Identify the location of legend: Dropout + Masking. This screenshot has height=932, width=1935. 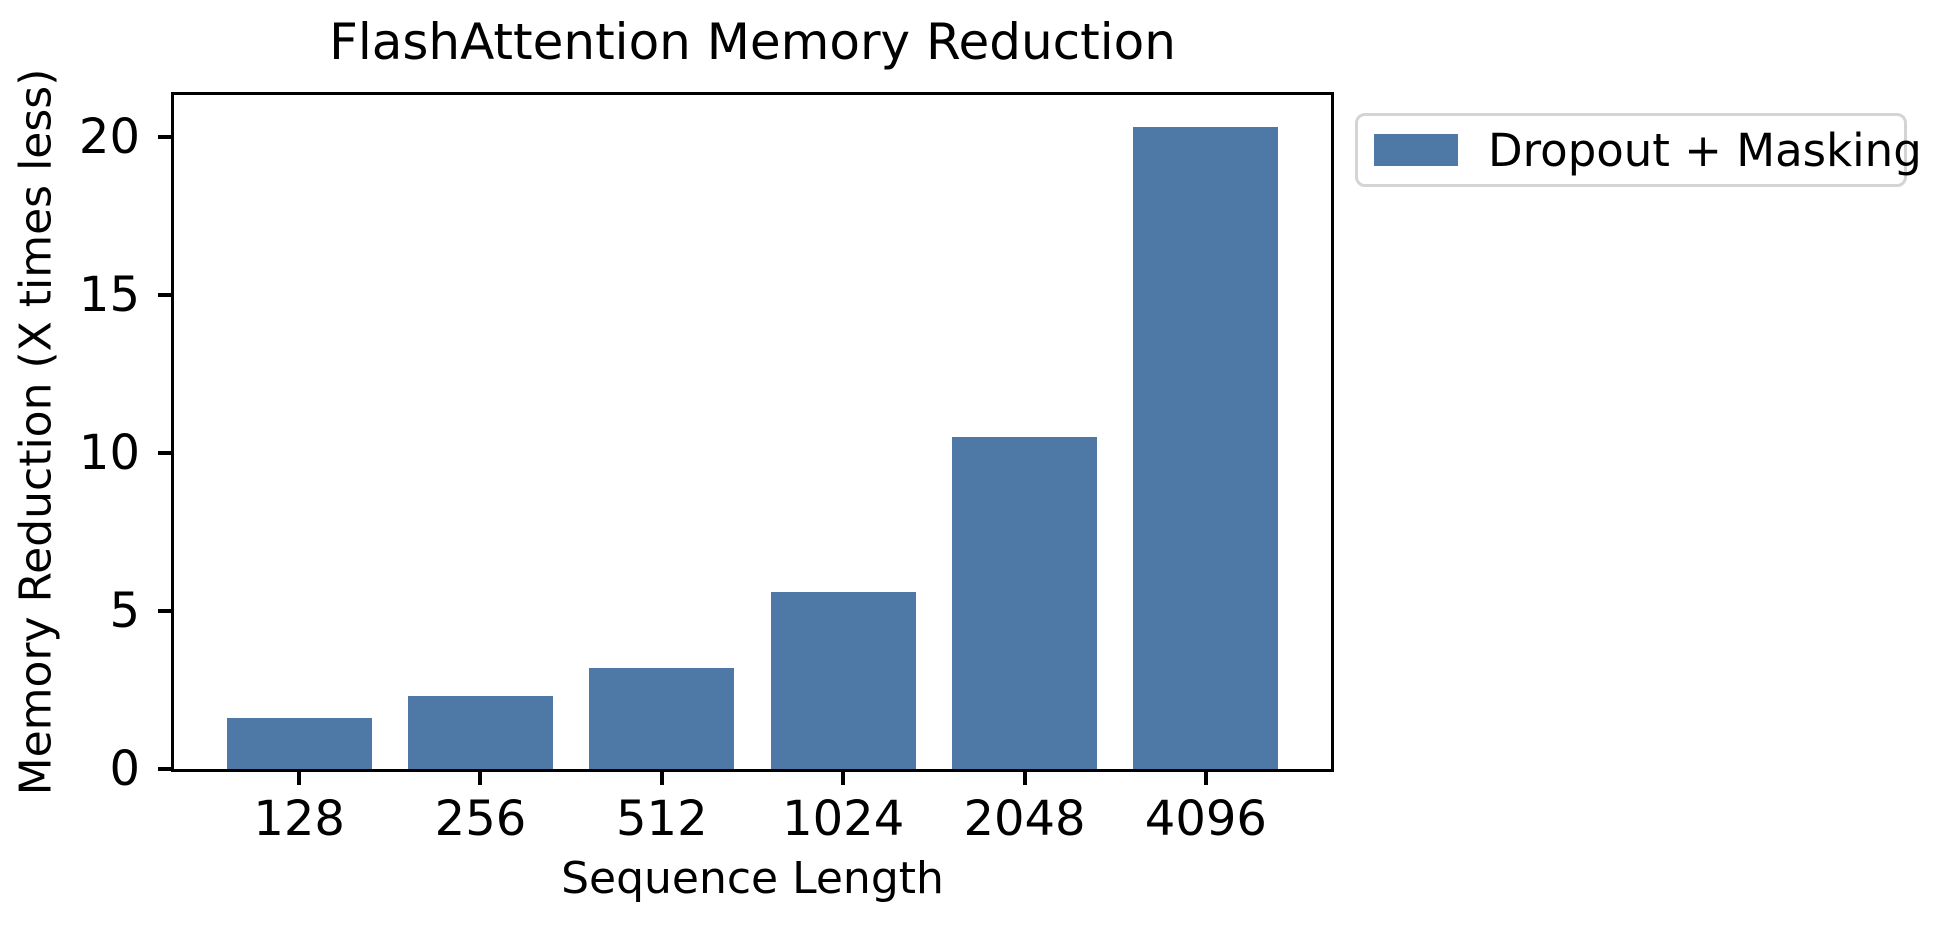
(1638, 150).